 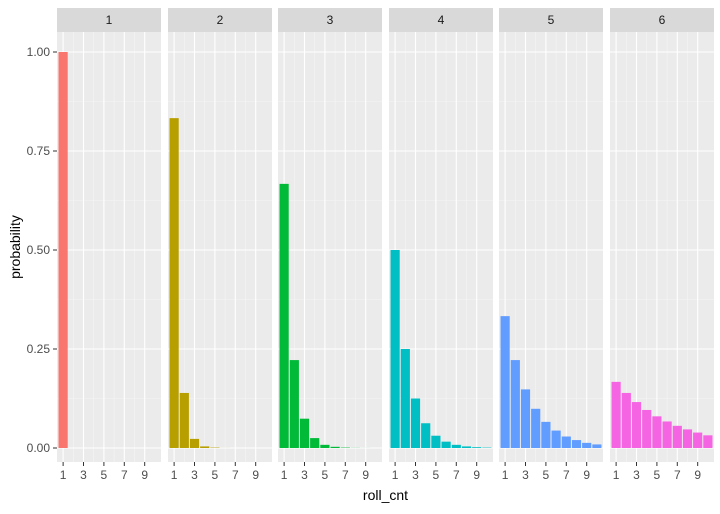 I want to click on y-axis-title: probability, so click(x=15, y=247).